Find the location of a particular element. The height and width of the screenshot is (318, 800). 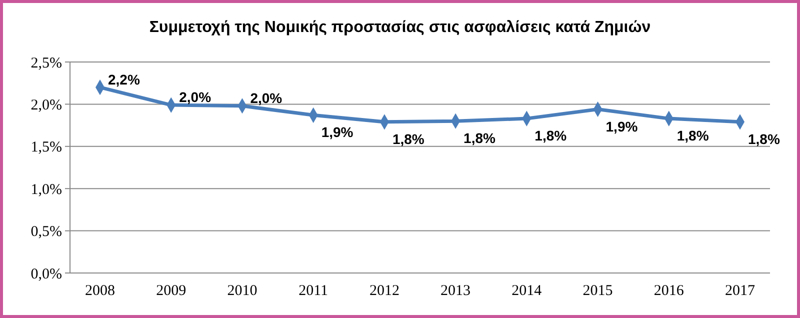

y-tick-label: 0,5% is located at coordinates (46, 232).